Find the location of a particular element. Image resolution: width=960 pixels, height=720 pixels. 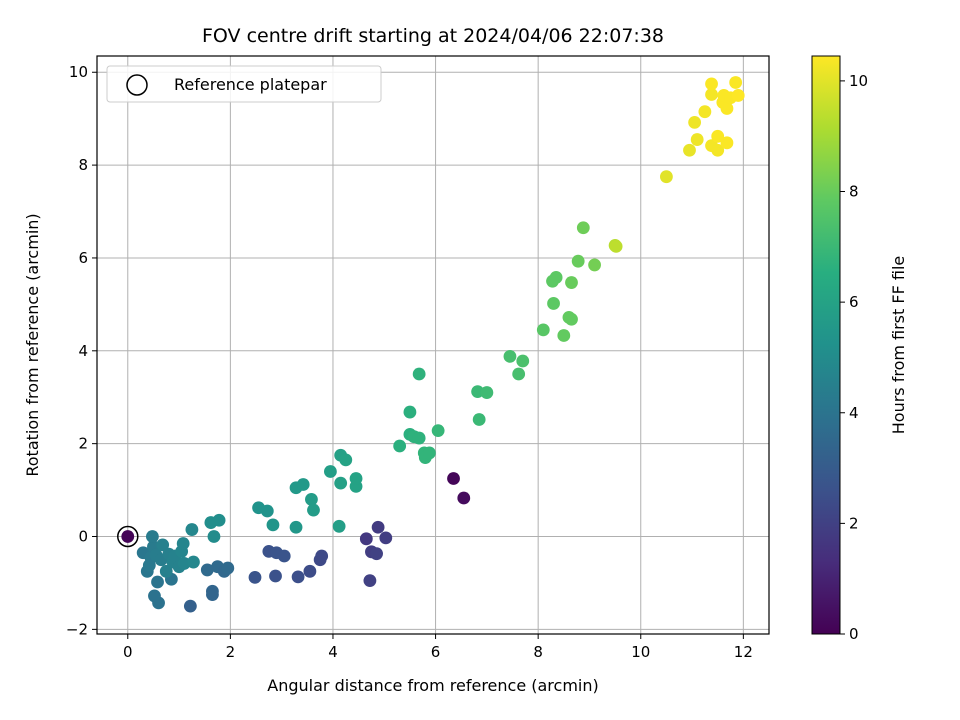

x-tick-label: 4 is located at coordinates (333, 652).